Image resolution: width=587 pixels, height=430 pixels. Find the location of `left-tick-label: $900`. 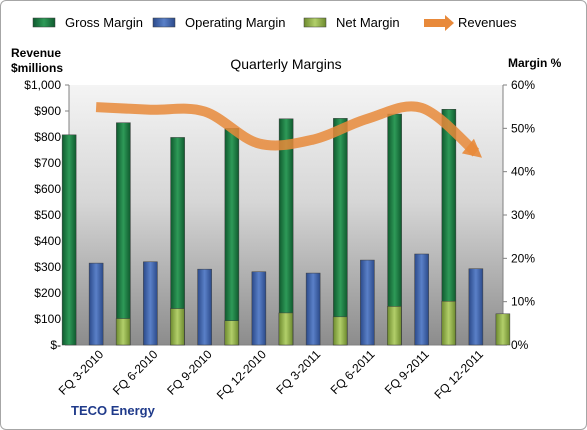

left-tick-label: $900 is located at coordinates (47, 111).